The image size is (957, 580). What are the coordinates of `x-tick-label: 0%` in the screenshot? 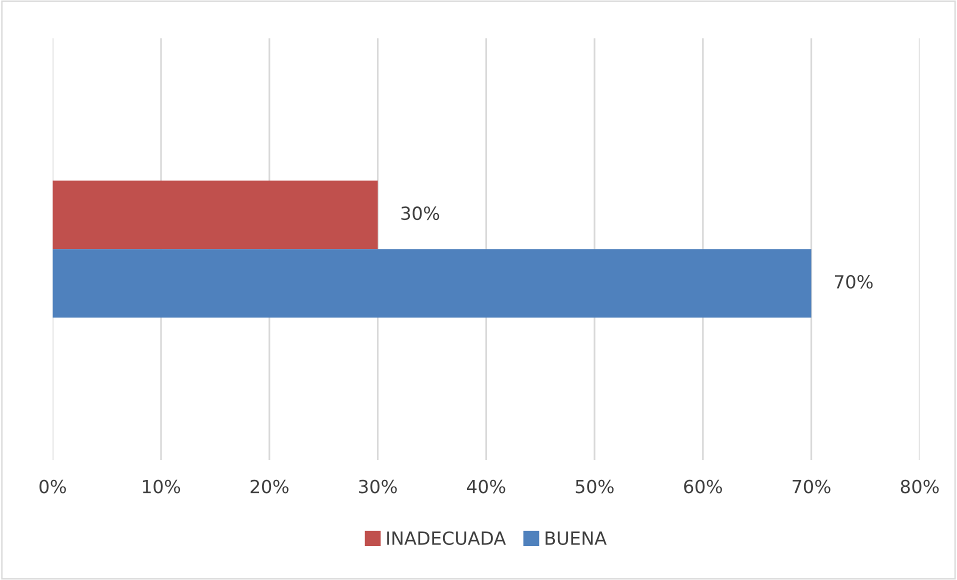 It's located at (53, 487).